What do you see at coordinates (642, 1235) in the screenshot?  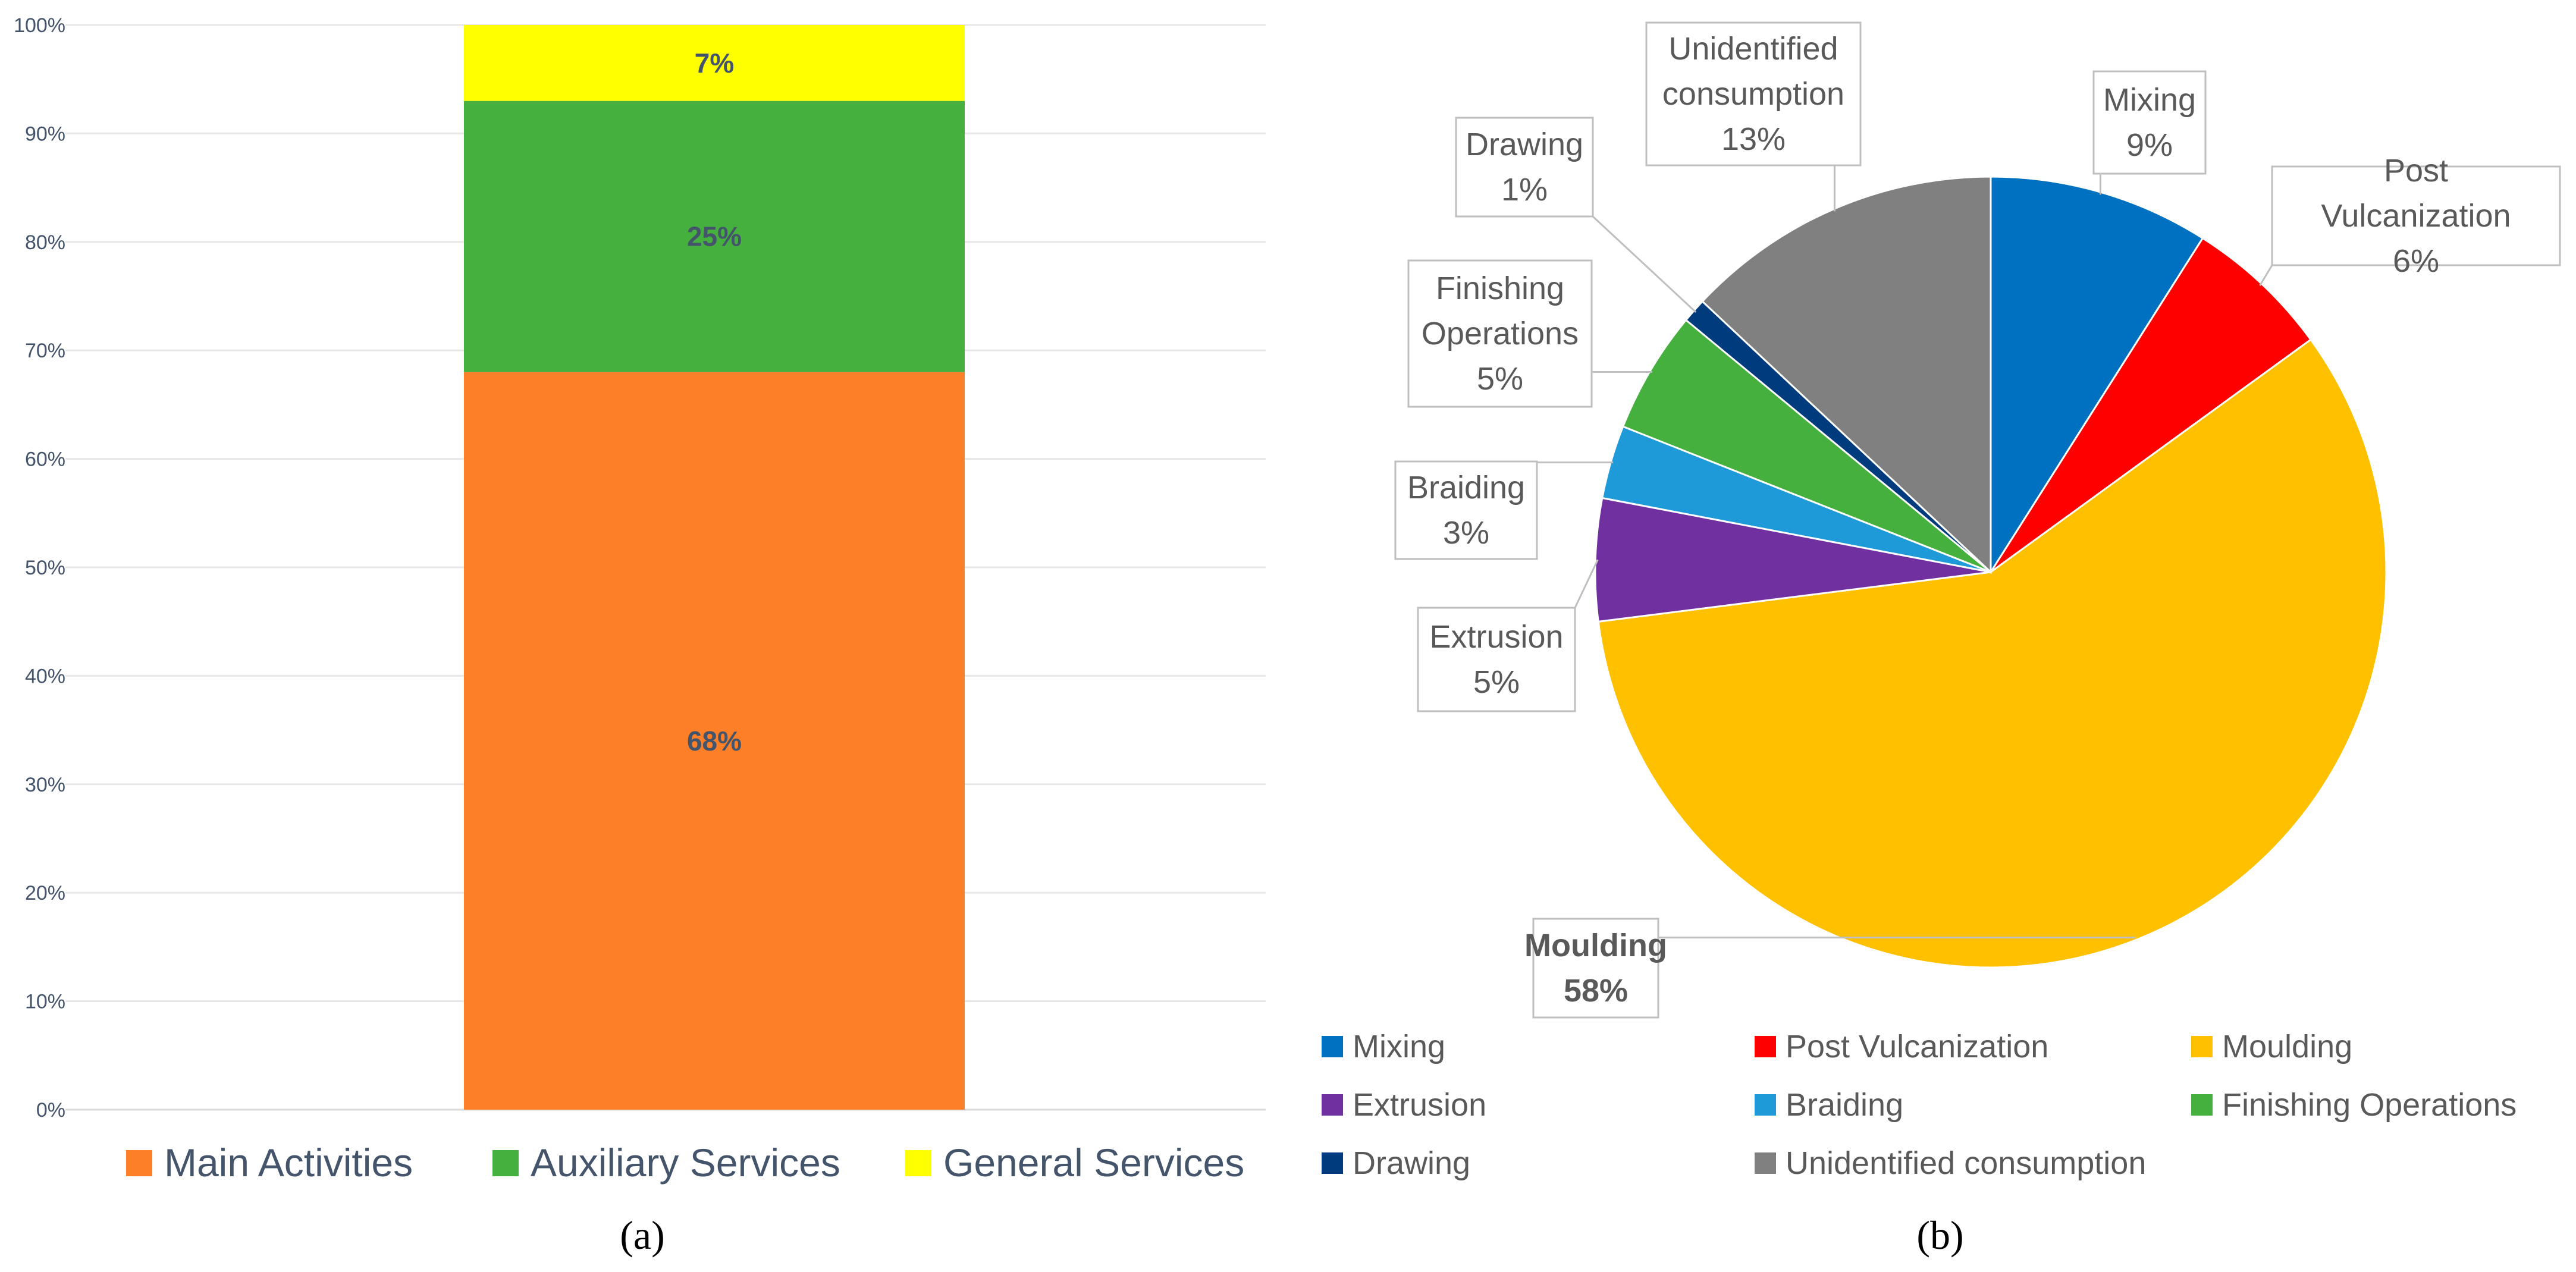 I see `panel-label-a: (a)` at bounding box center [642, 1235].